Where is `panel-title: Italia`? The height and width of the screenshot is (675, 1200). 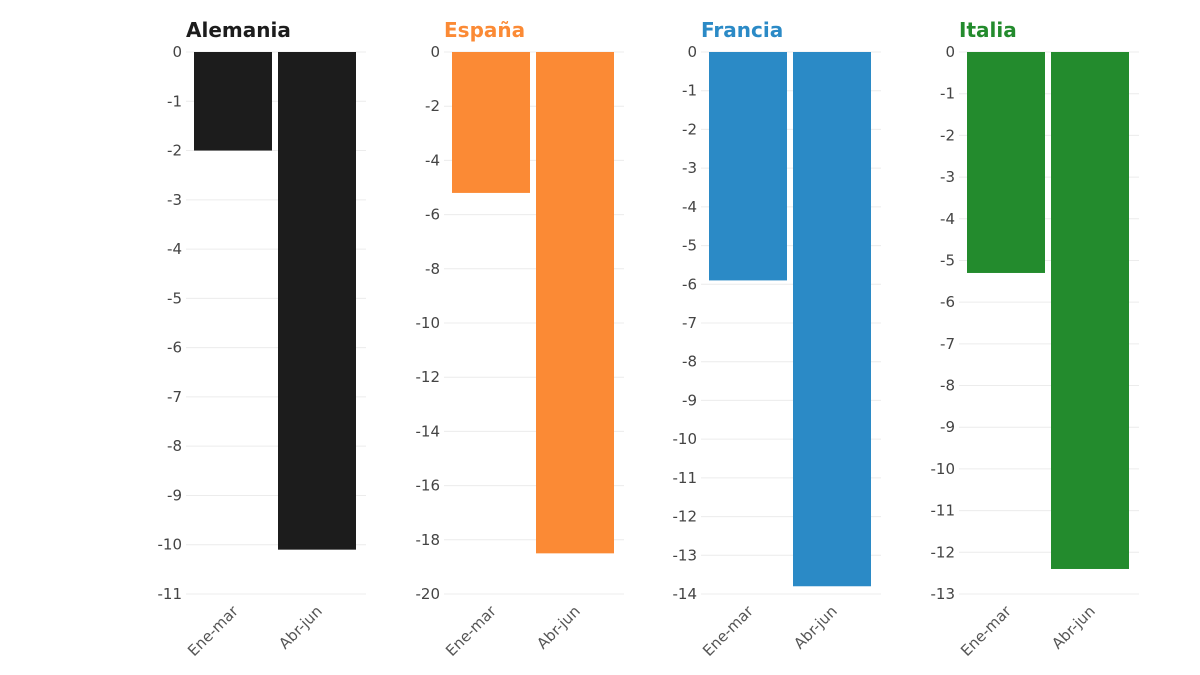
panel-title: Italia is located at coordinates (988, 30).